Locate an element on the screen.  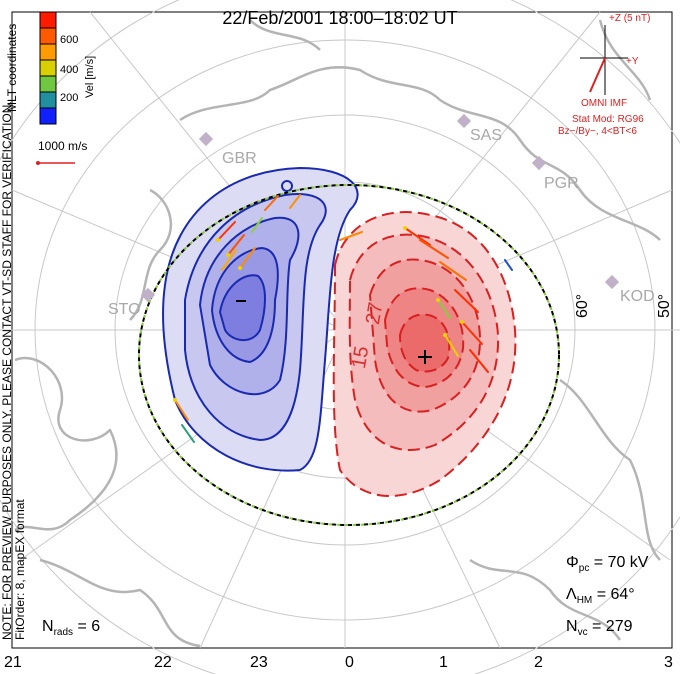
station-label-kod: KOD is located at coordinates (637, 296).